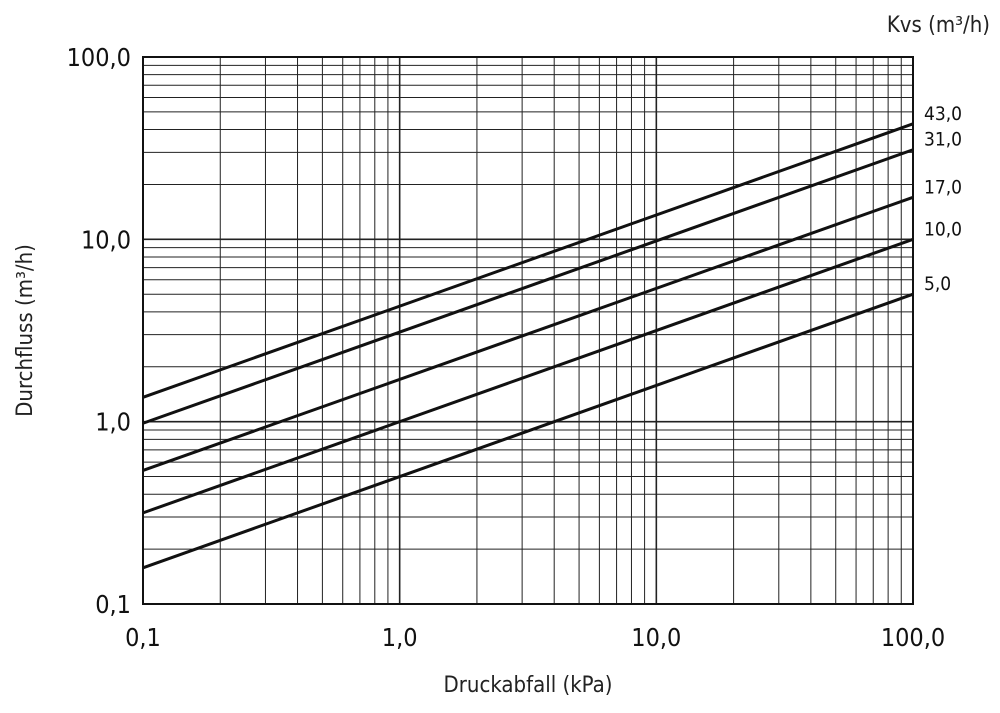 This screenshot has height=713, width=1000. What do you see at coordinates (143, 637) in the screenshot?
I see `x-tick-label-0: 0,1` at bounding box center [143, 637].